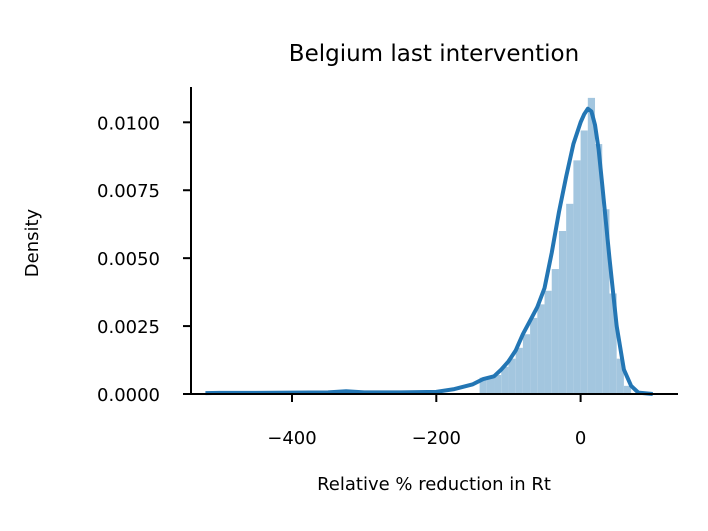  I want to click on x-axis-ticks: −400 −200 0, so click(426, 421).